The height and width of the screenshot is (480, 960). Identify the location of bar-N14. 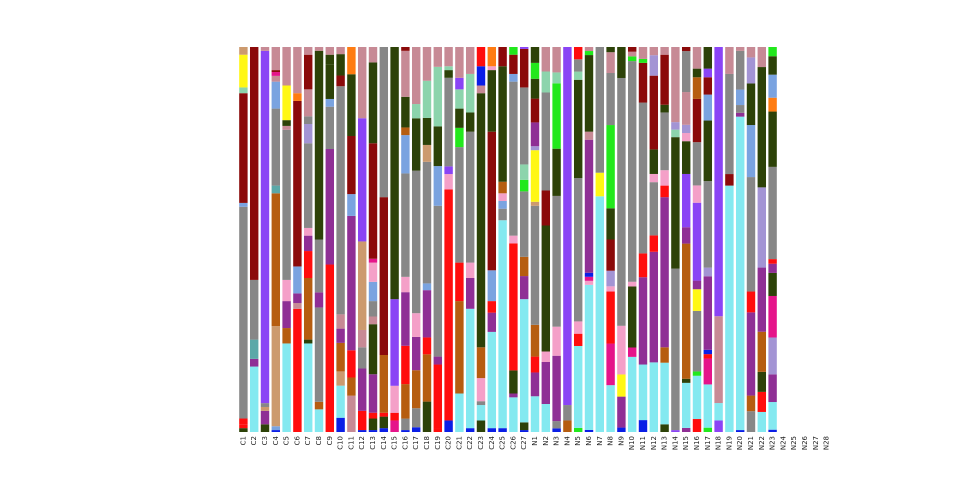
(675, 239).